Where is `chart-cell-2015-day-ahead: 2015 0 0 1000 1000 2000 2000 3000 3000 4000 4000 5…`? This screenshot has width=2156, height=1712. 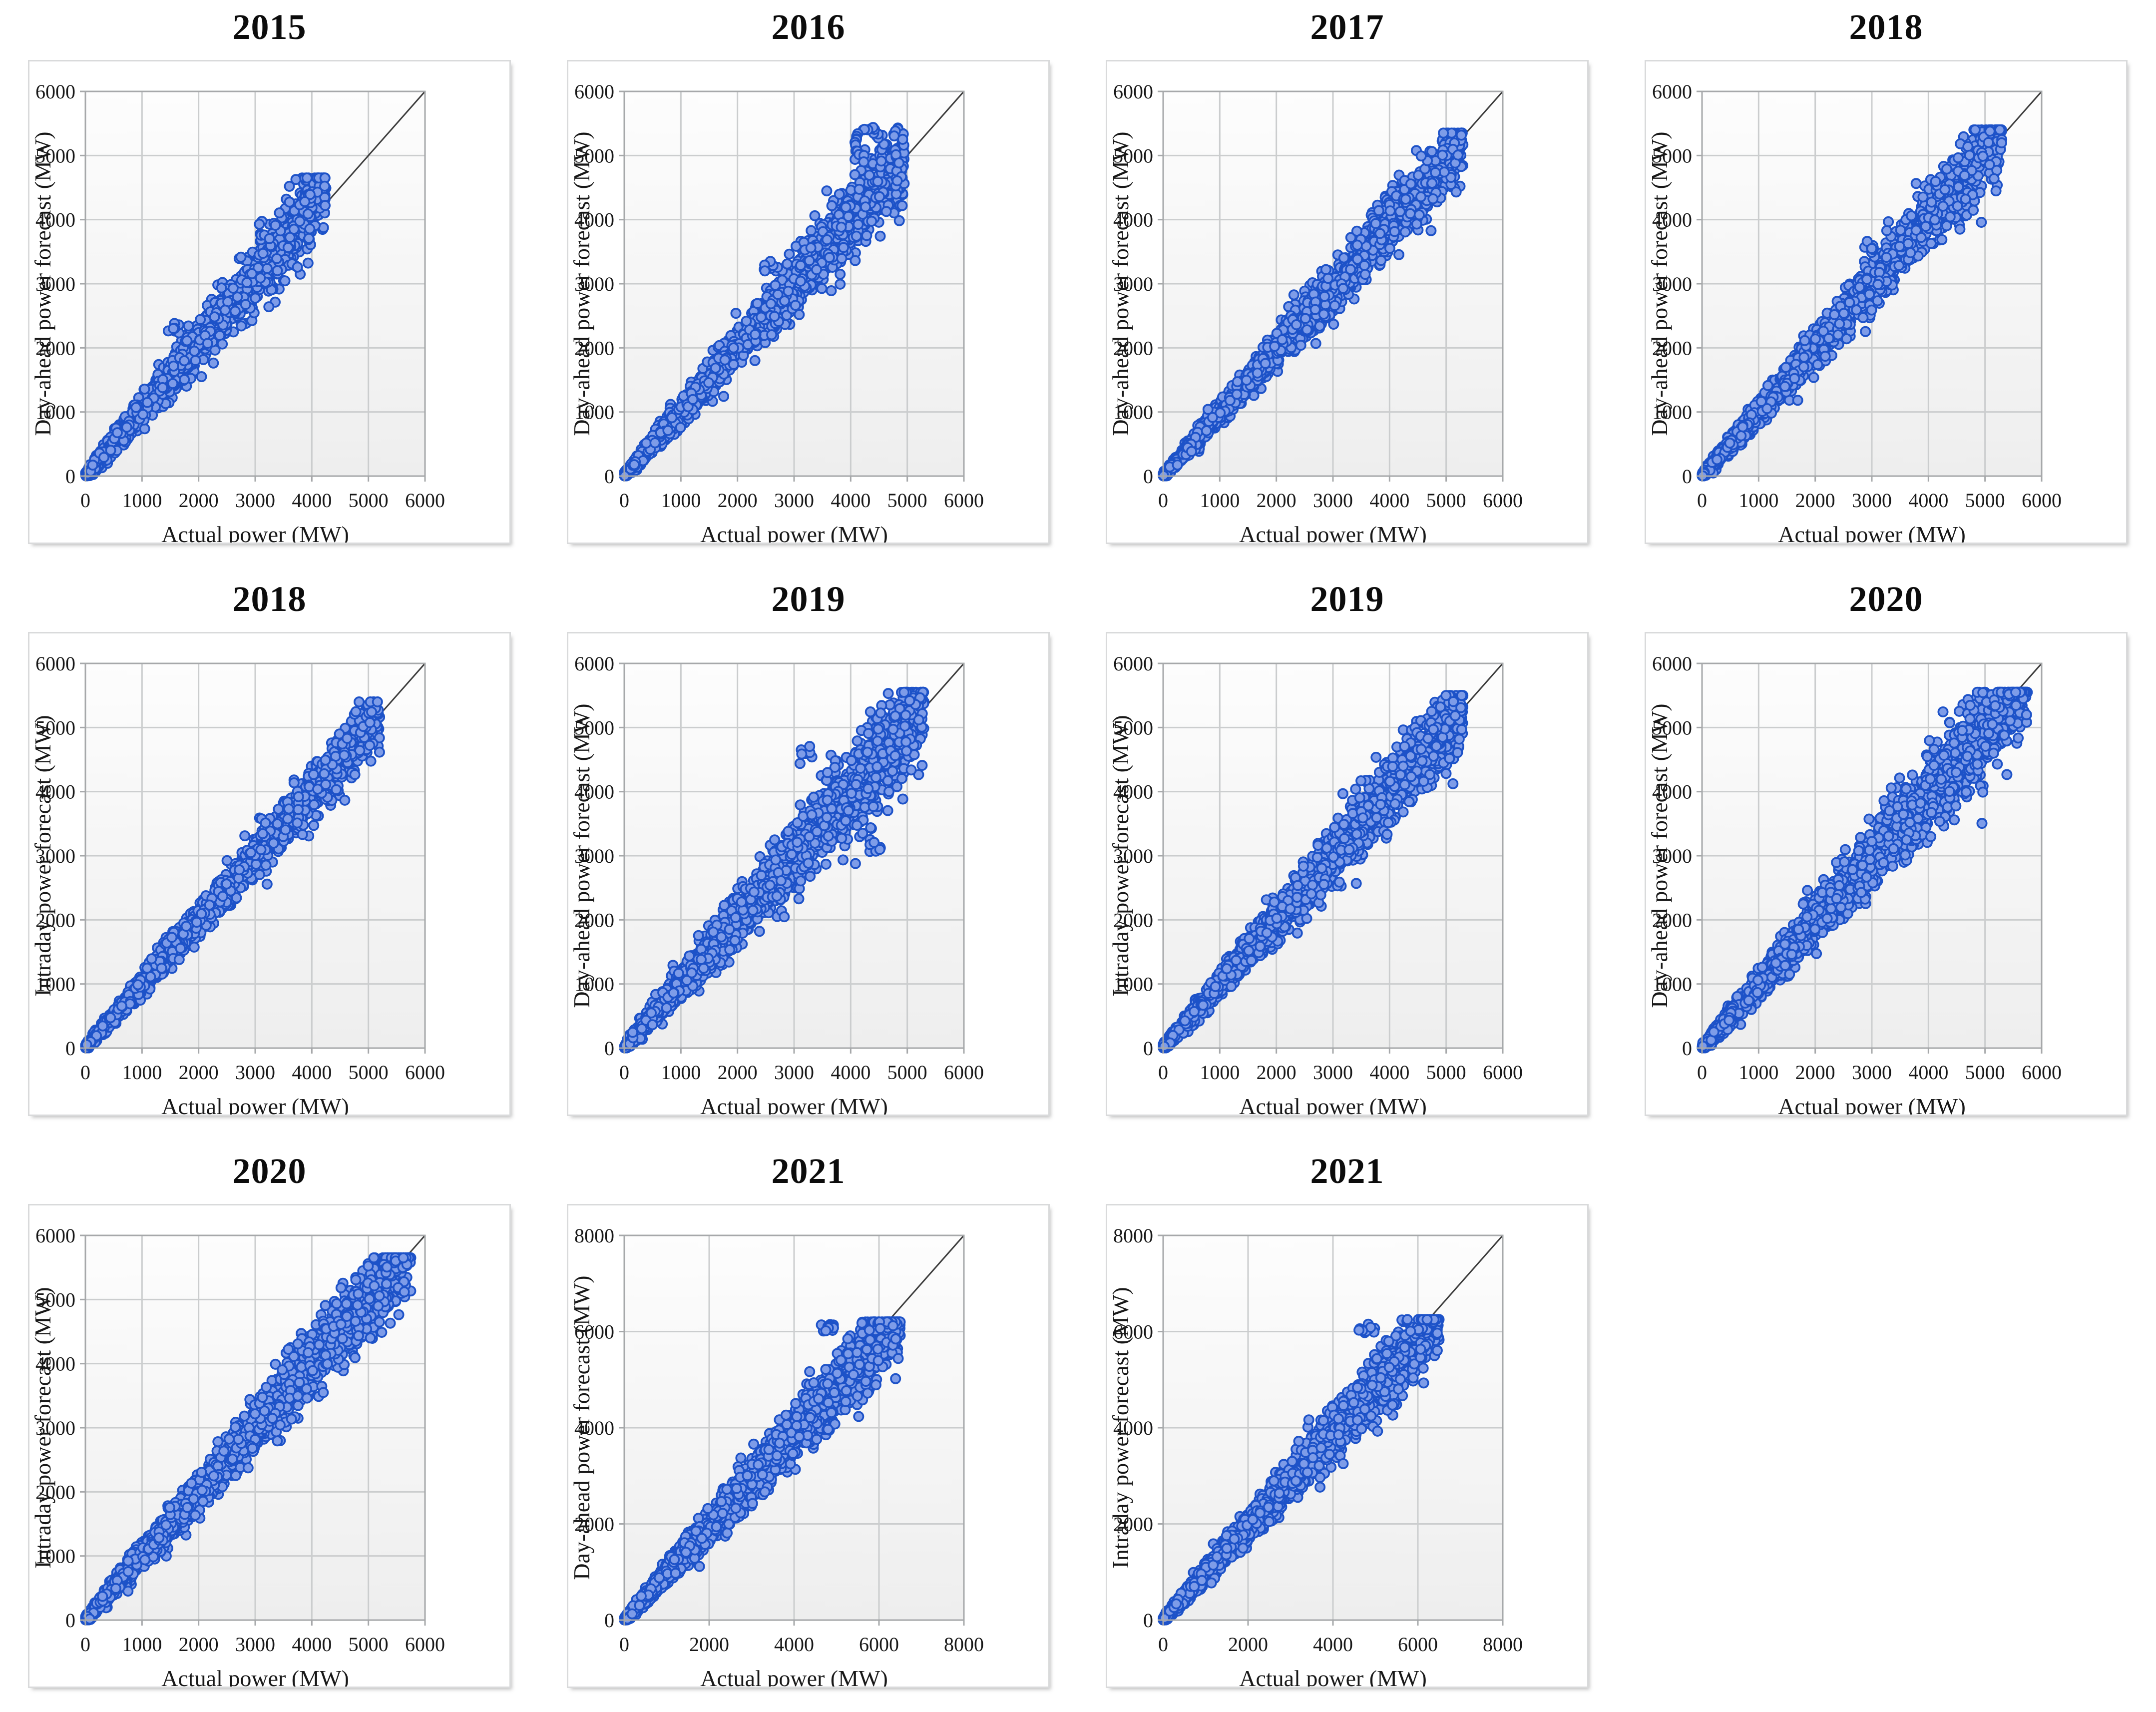
chart-cell-2015-day-ahead: 2015 0 0 1000 1000 2000 2000 3000 3000 4000 4000 5… is located at coordinates (269, 272).